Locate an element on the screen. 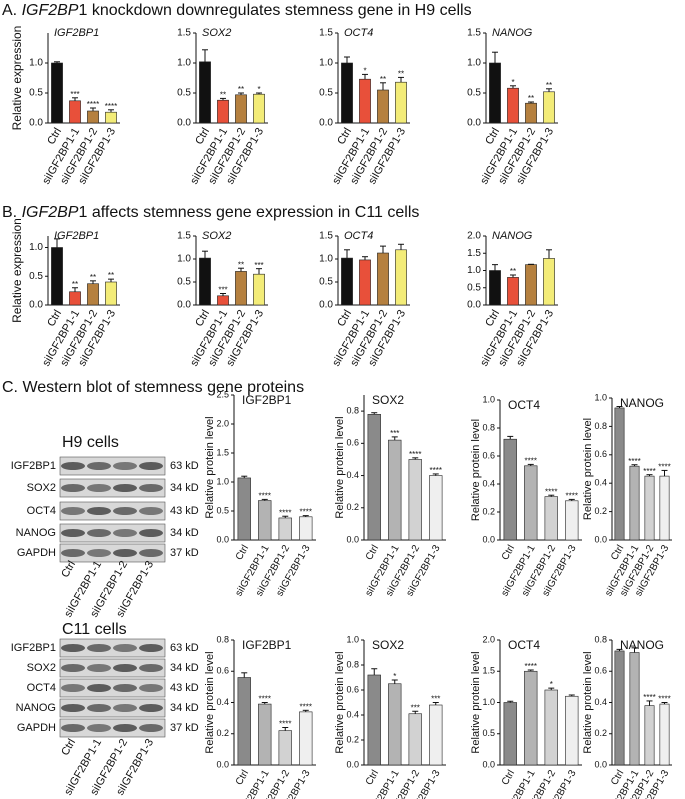 This screenshot has height=799, width=685. blot-title: H9 cells is located at coordinates (90, 442).